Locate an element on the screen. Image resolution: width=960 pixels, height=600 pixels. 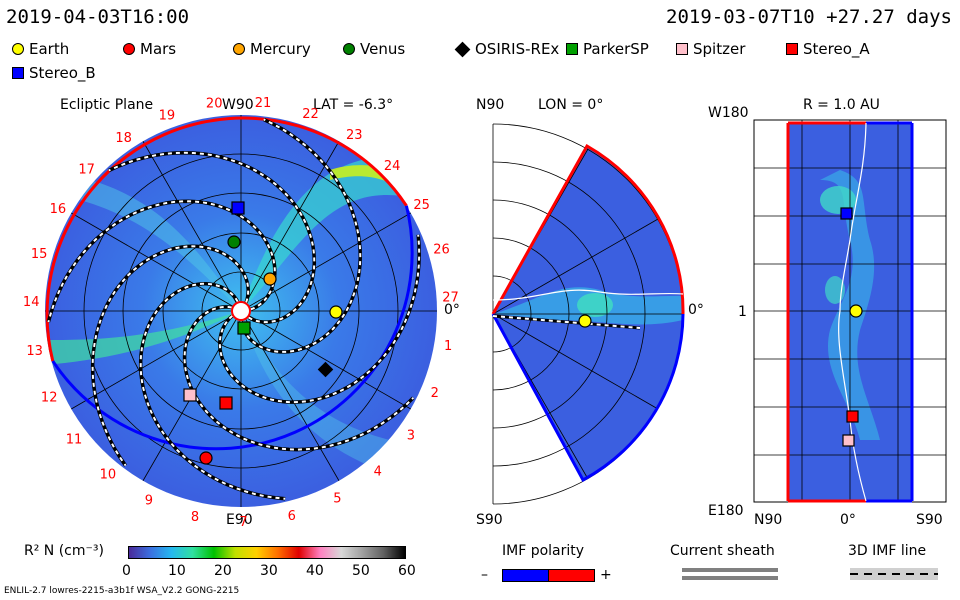
legend-label: ParkerSP is located at coordinates (616, 49).